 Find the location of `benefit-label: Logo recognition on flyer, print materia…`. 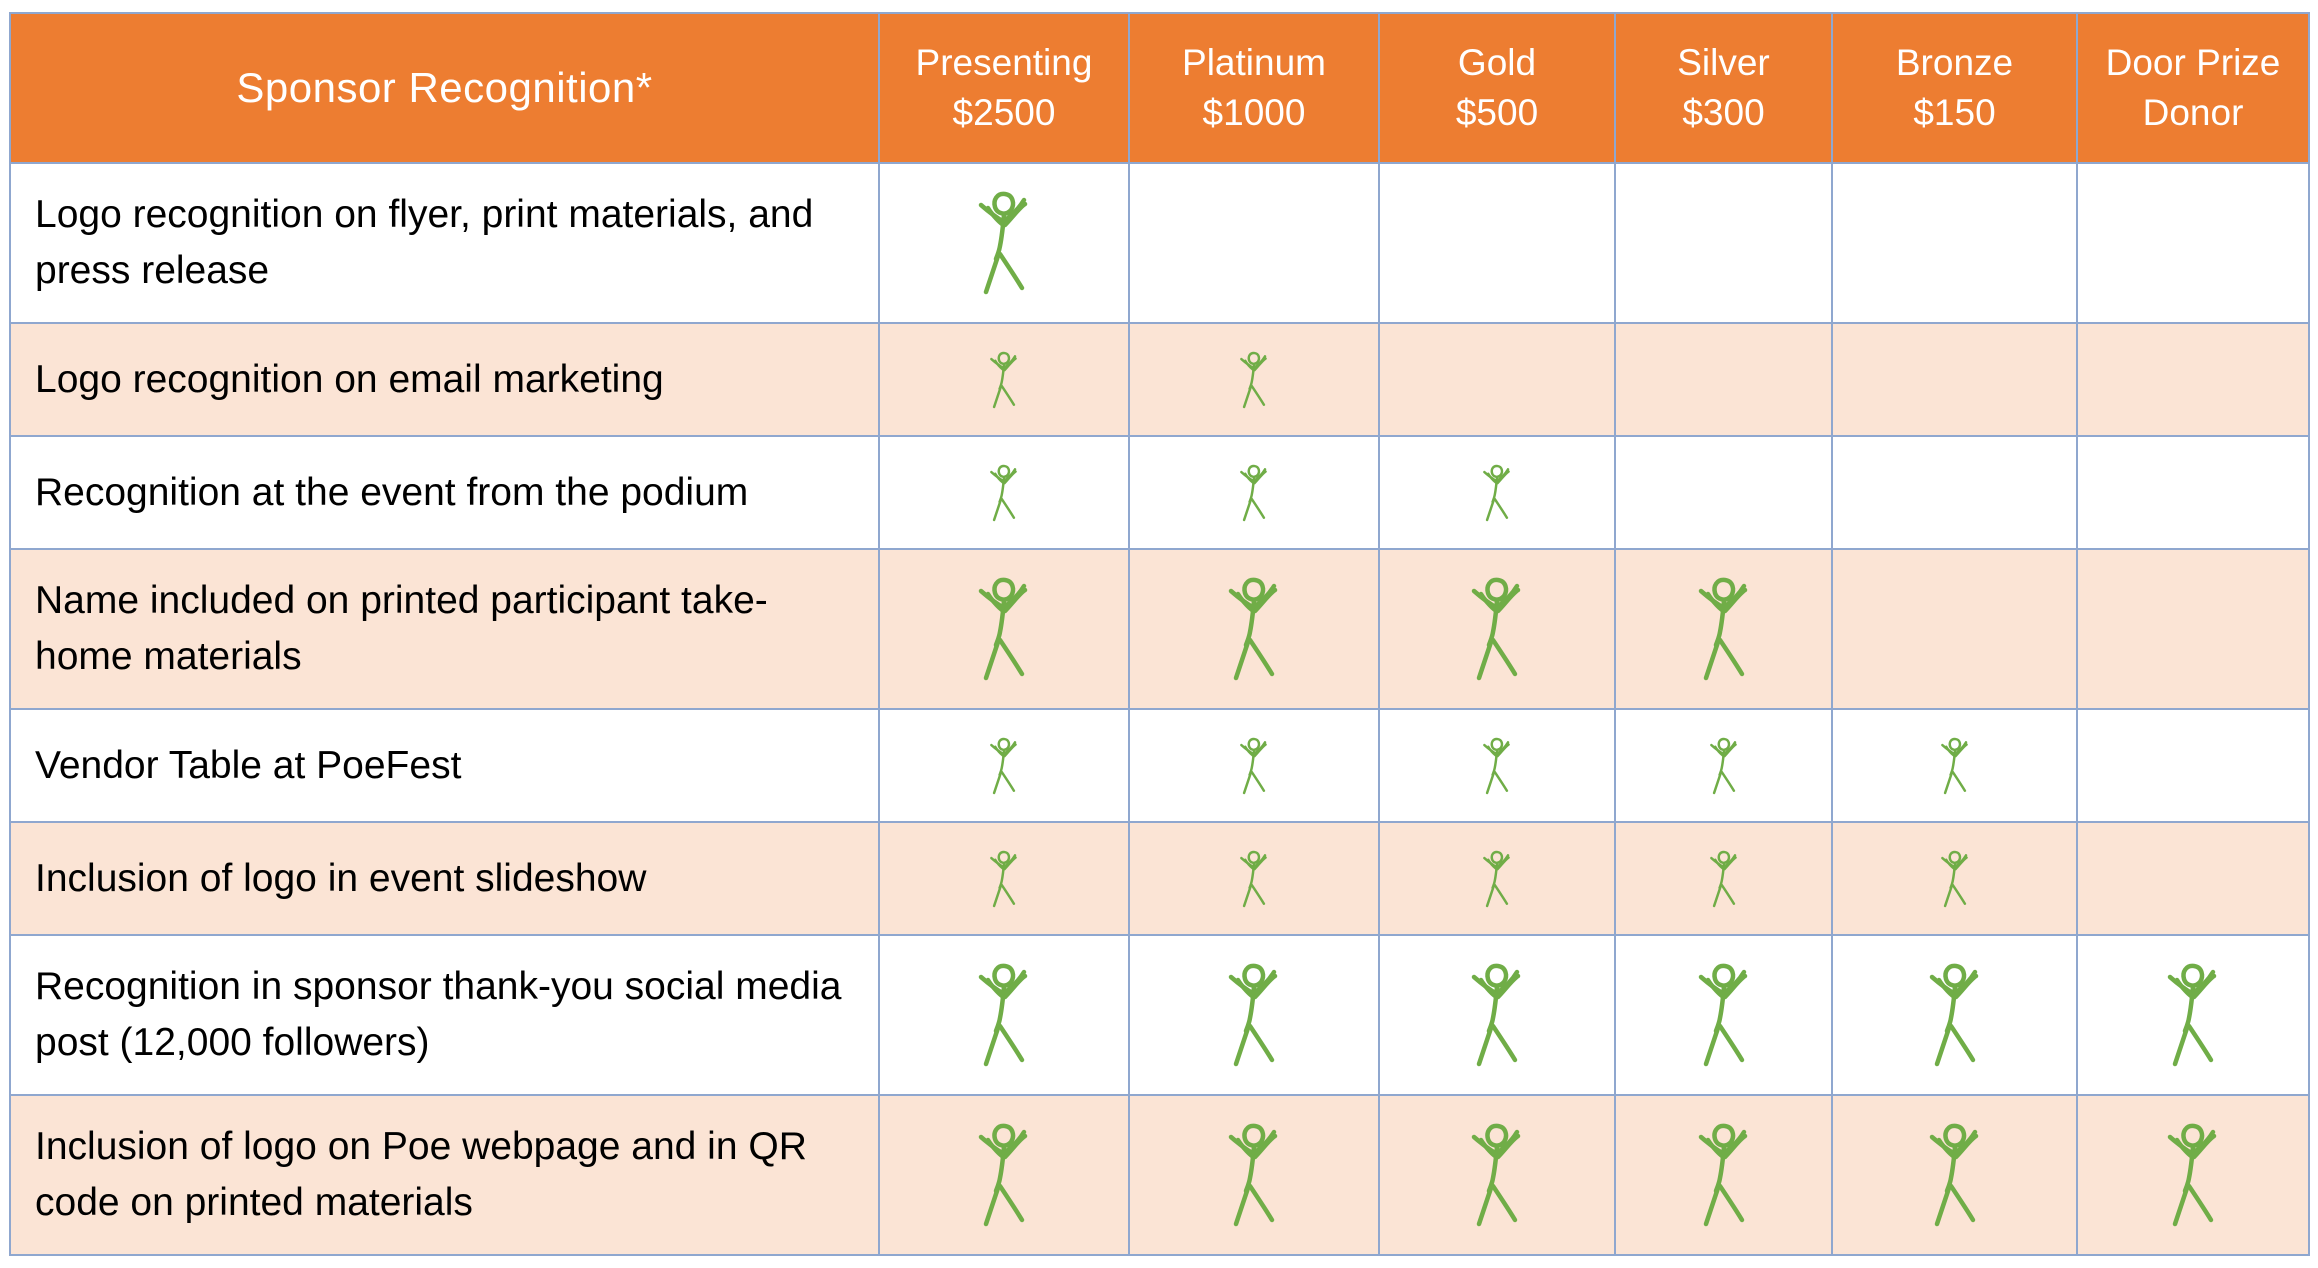

benefit-label: Logo recognition on flyer, print materia… is located at coordinates (444, 243).